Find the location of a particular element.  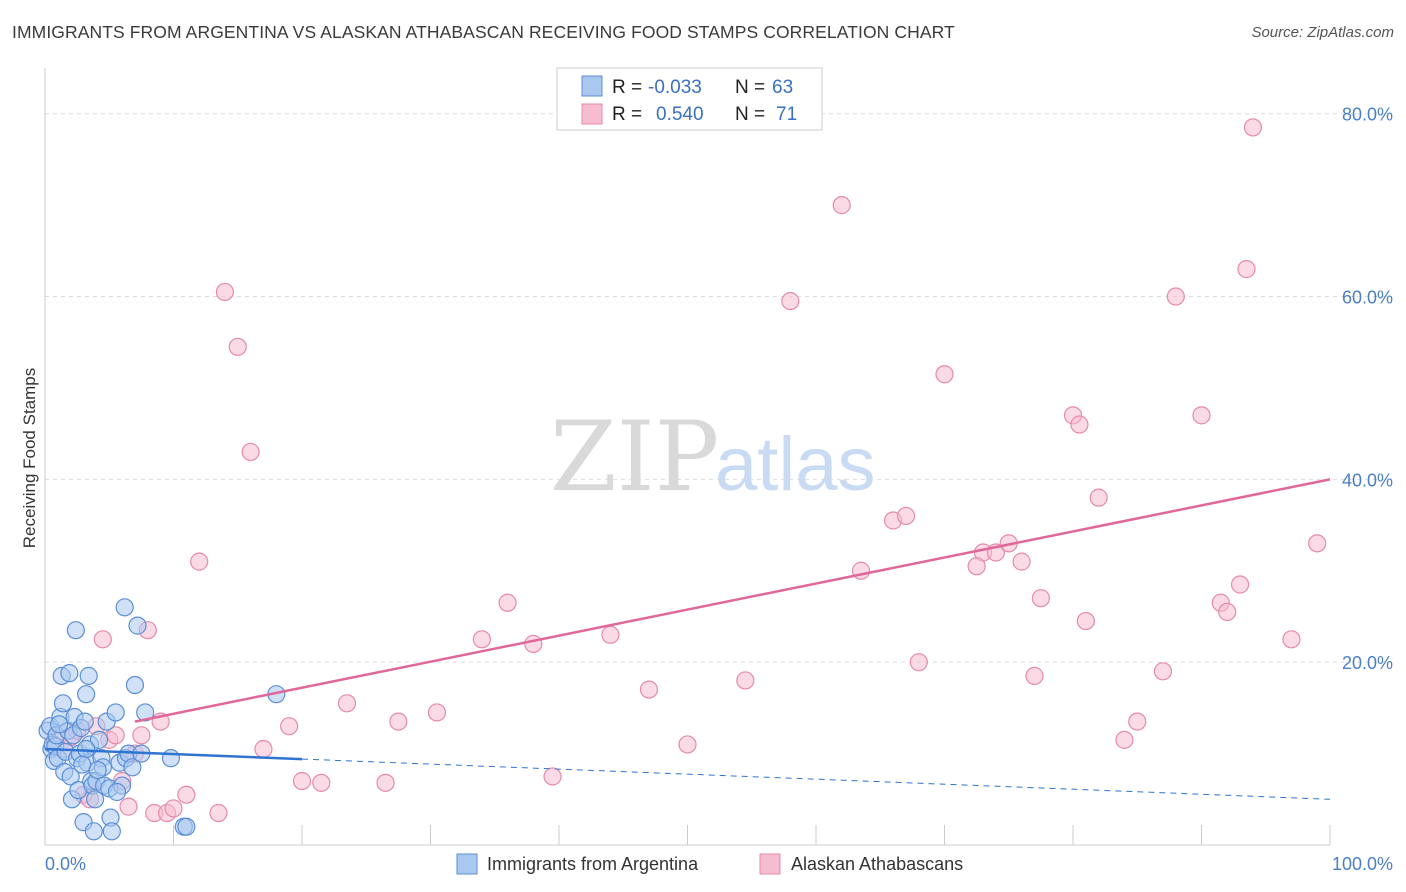

bottom-legend-label-athabascans: Alaskan Athabascans is located at coordinates (877, 864).